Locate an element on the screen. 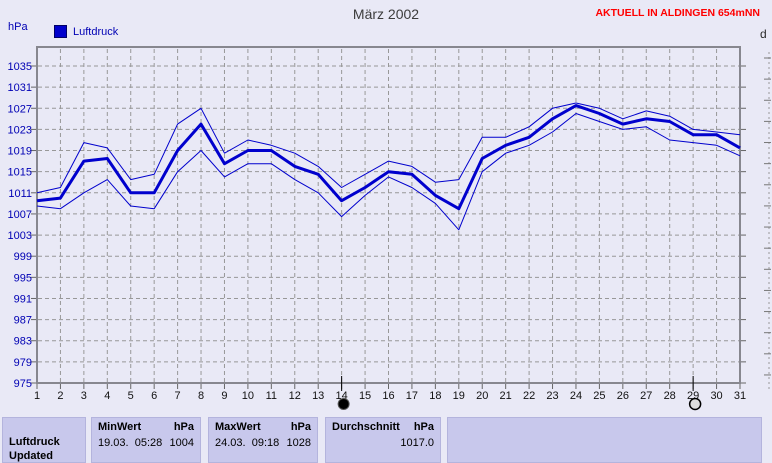  summary-cell-parameter: Luftdruck Updated is located at coordinates (44, 440).